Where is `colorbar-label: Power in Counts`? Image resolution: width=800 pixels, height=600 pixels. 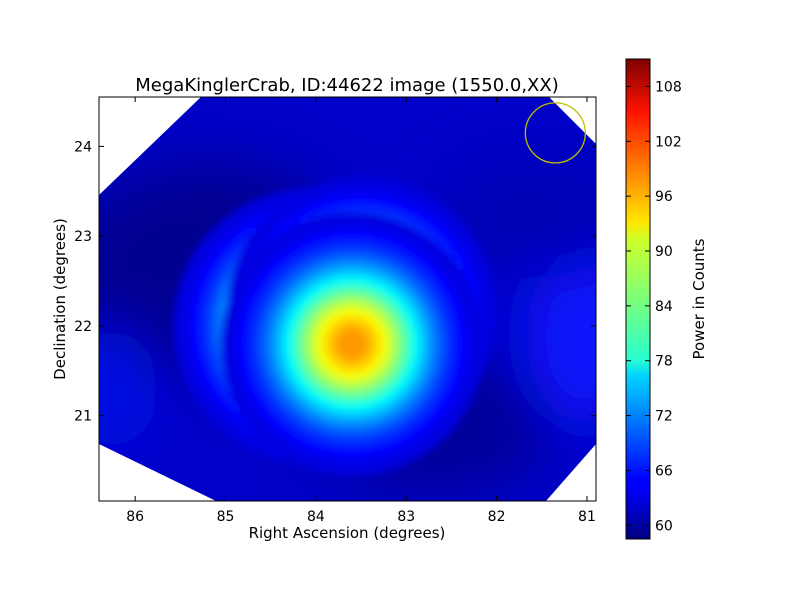
colorbar-label: Power in Counts is located at coordinates (699, 298).